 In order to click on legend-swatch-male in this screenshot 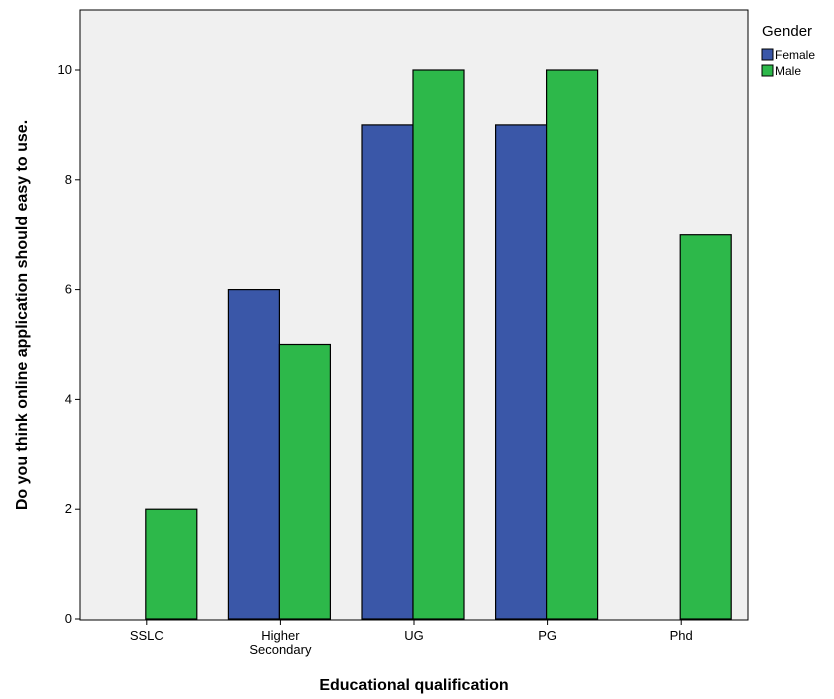, I will do `click(767, 70)`.